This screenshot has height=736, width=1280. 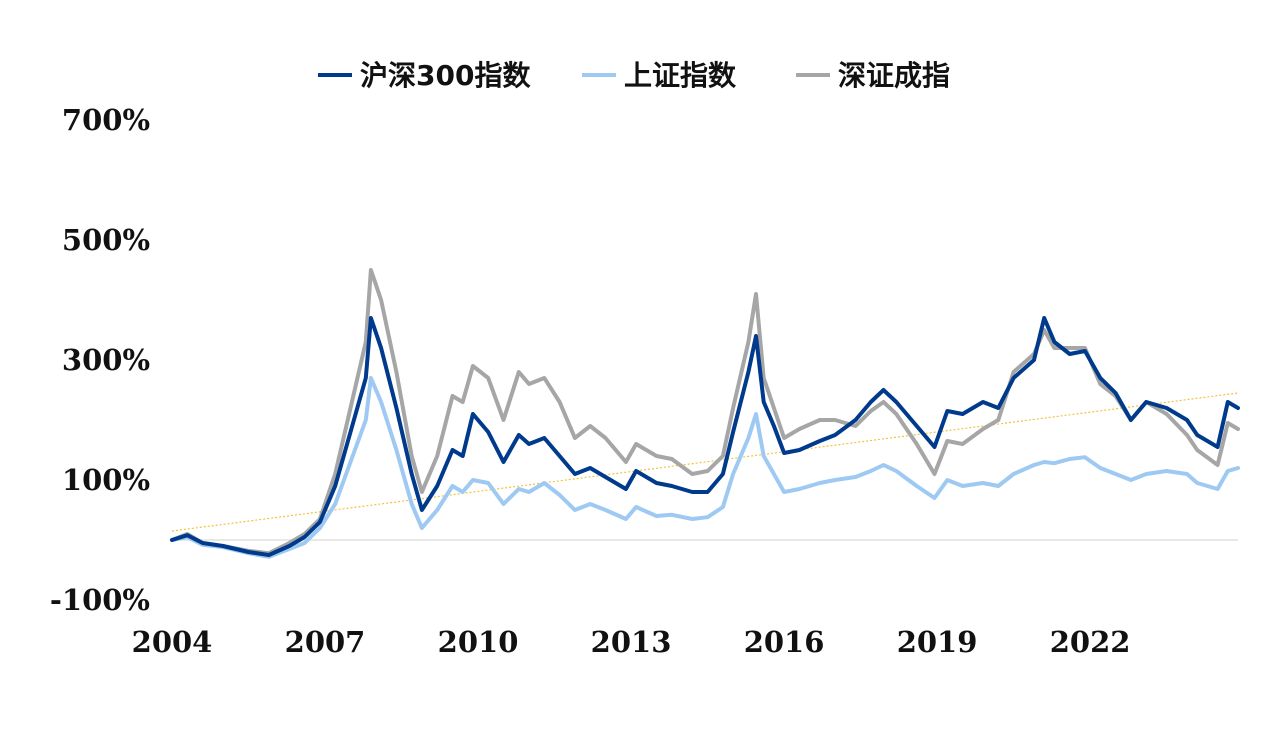 What do you see at coordinates (172, 642) in the screenshot?
I see `x-tick-label: 2004` at bounding box center [172, 642].